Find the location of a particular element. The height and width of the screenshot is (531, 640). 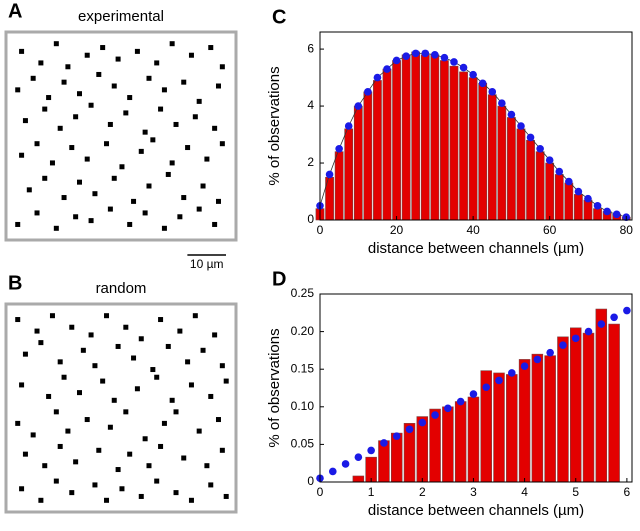

x-tick-label: 5 is located at coordinates (575, 492).